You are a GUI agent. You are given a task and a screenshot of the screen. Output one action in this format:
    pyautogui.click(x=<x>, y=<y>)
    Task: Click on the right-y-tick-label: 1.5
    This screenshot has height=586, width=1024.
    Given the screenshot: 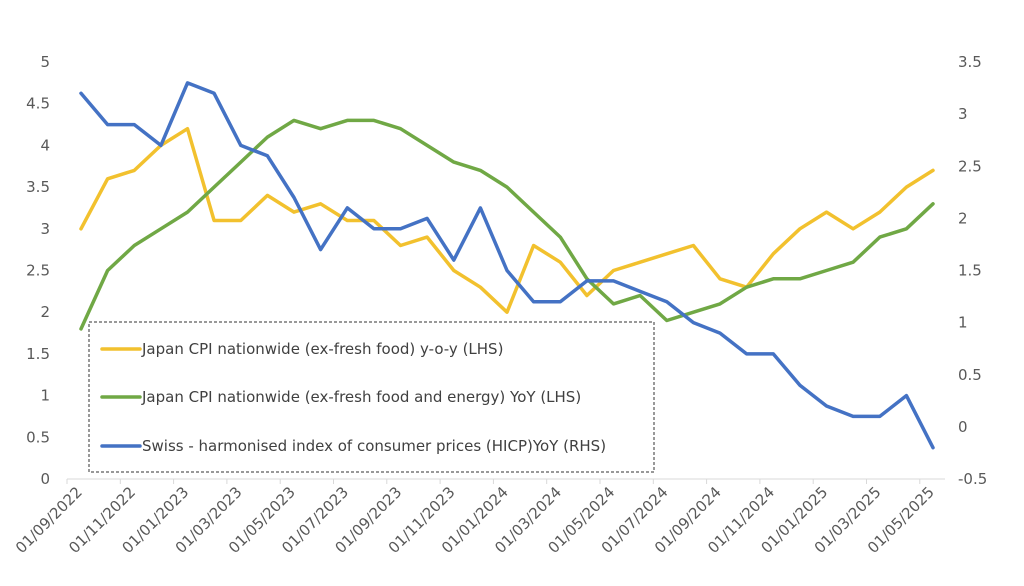 What is the action you would take?
    pyautogui.click(x=970, y=271)
    